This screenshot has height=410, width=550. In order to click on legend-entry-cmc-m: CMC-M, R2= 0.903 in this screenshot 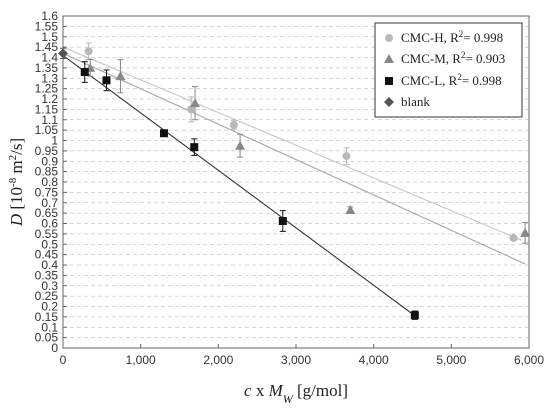, I will do `click(444, 58)`.